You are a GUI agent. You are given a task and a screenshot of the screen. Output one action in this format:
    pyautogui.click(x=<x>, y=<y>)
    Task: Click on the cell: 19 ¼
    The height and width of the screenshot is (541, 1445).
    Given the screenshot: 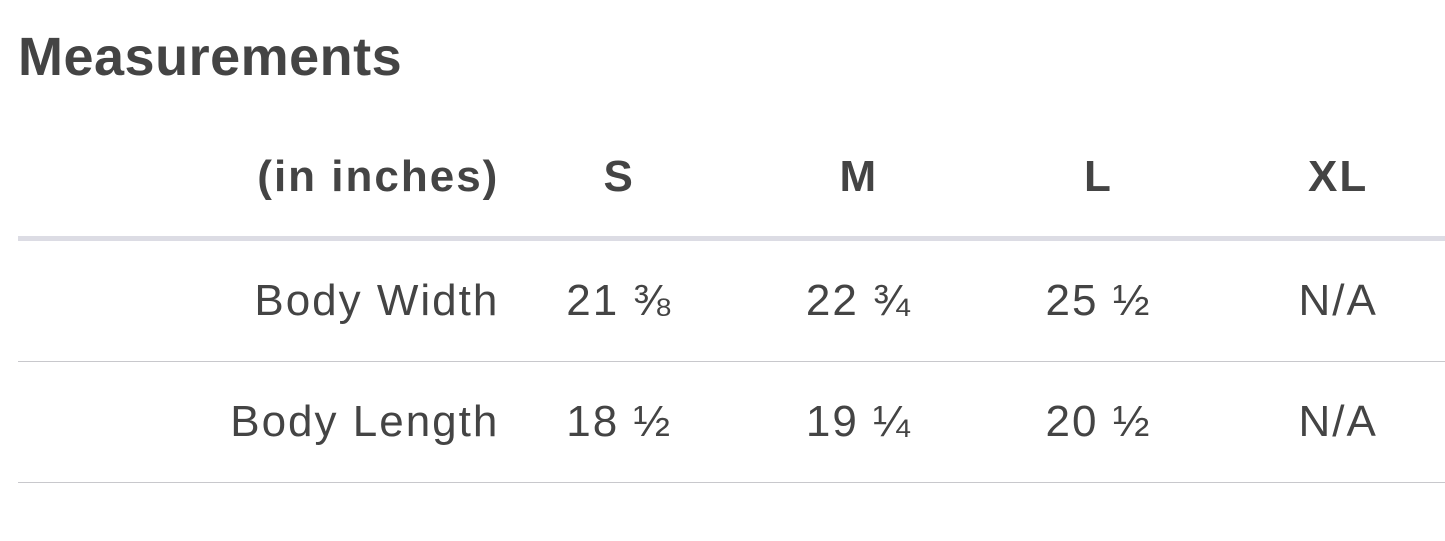 What is the action you would take?
    pyautogui.click(x=858, y=422)
    